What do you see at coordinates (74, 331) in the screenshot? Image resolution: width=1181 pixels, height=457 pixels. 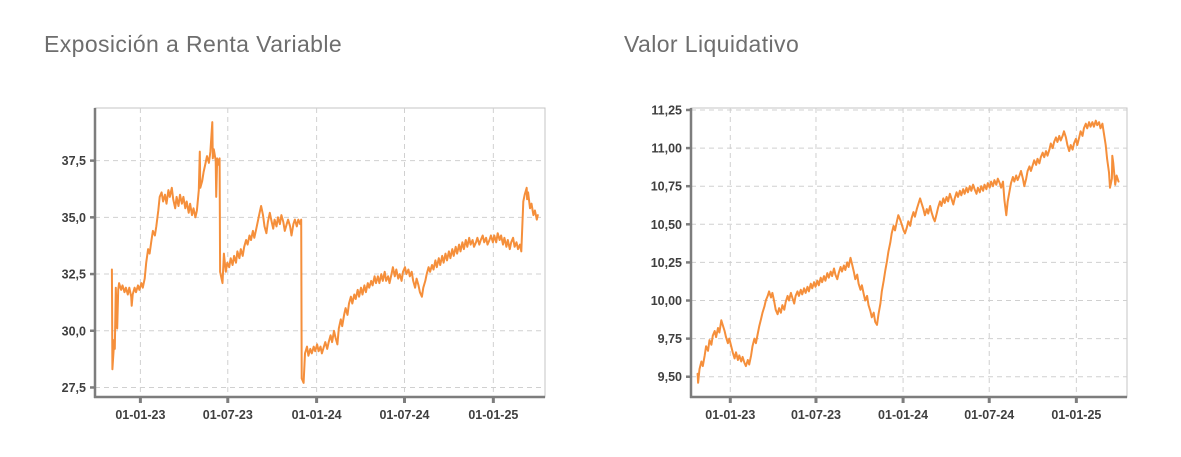 I see `y-tick-label: 30,0` at bounding box center [74, 331].